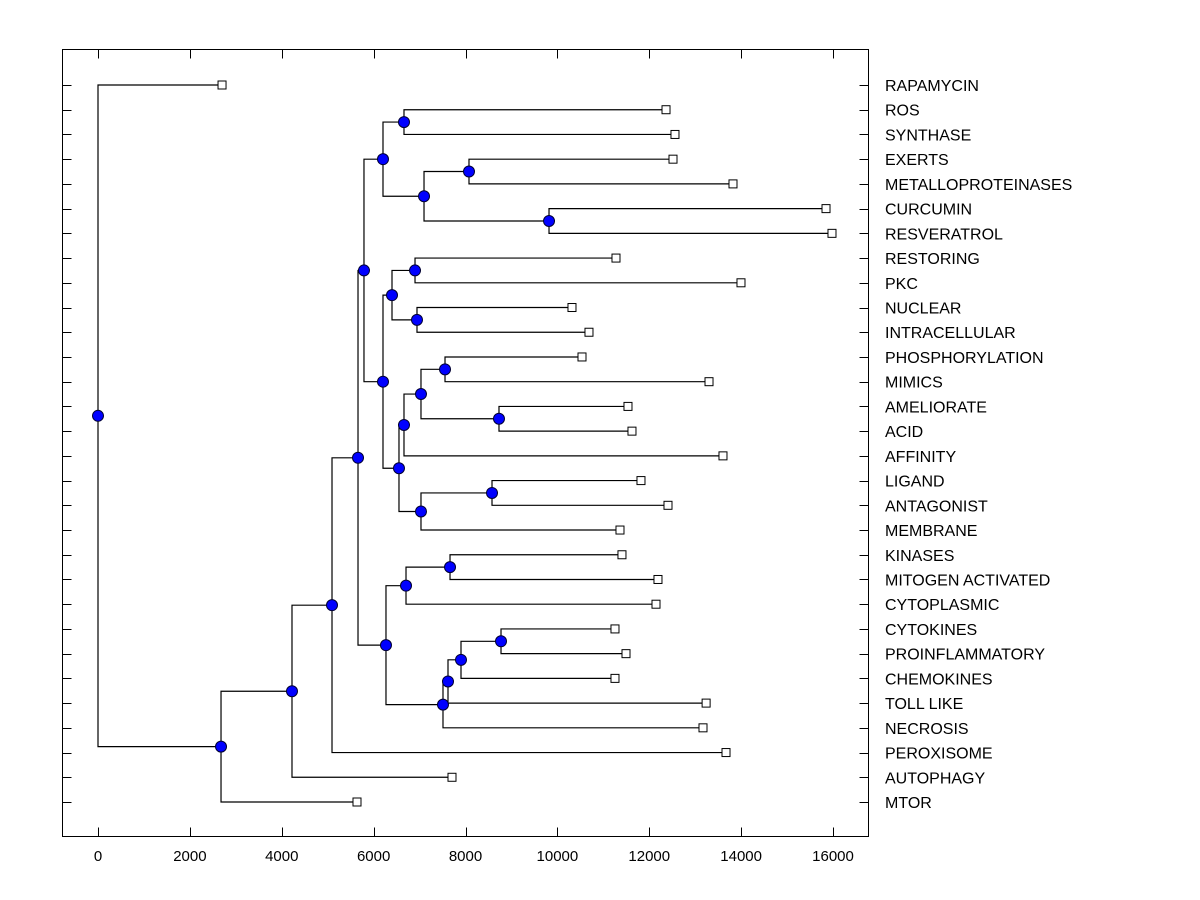  Describe the element at coordinates (967, 580) in the screenshot. I see `leaf-label: MITOGEN ACTIVATED` at that location.